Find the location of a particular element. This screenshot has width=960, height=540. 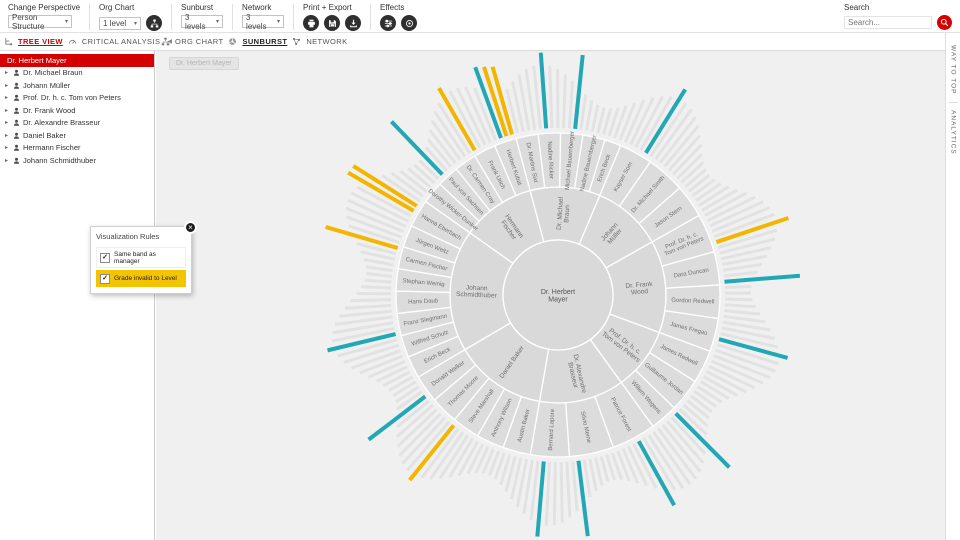

collapse-chevron-icon: ◀ is located at coordinates (169, 42).